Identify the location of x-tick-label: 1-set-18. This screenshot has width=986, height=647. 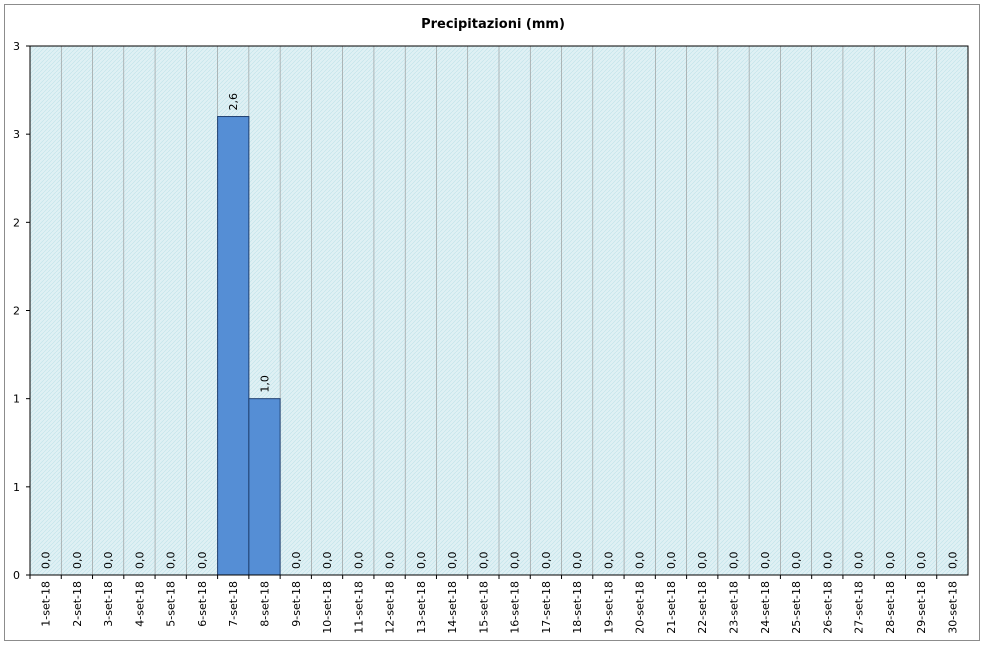
(46, 604).